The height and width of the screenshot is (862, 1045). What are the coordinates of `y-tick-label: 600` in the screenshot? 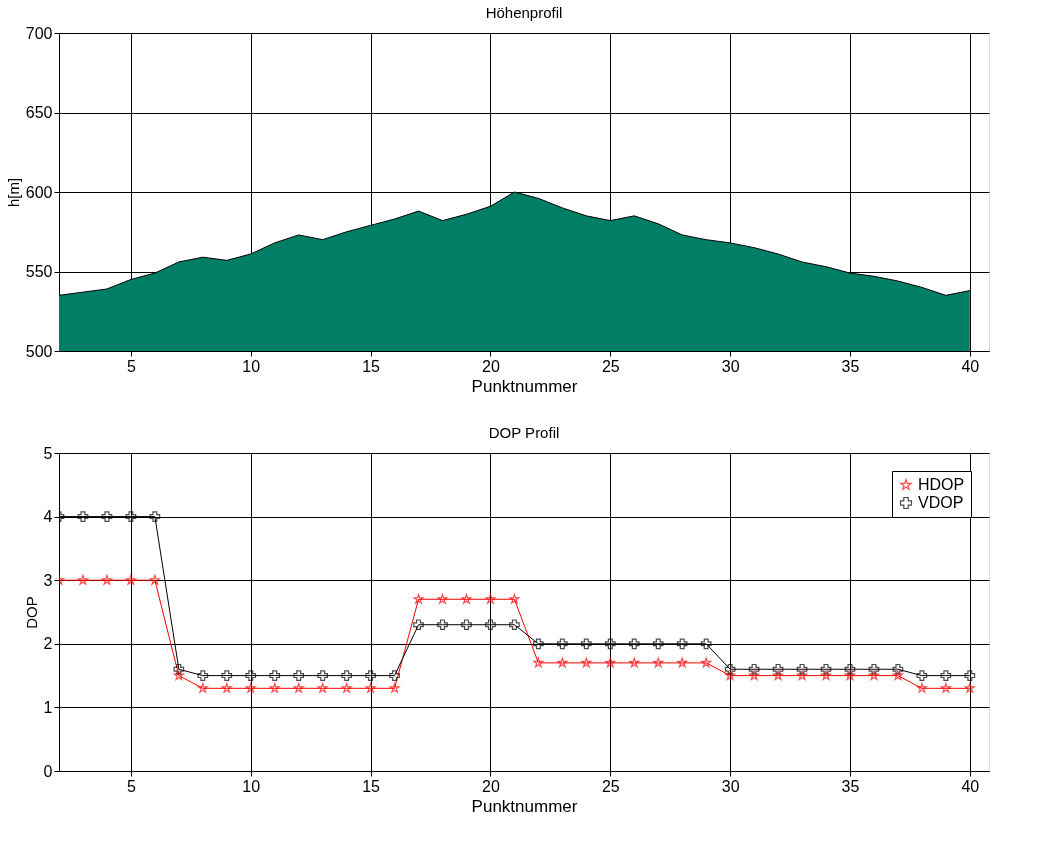 It's located at (39, 192).